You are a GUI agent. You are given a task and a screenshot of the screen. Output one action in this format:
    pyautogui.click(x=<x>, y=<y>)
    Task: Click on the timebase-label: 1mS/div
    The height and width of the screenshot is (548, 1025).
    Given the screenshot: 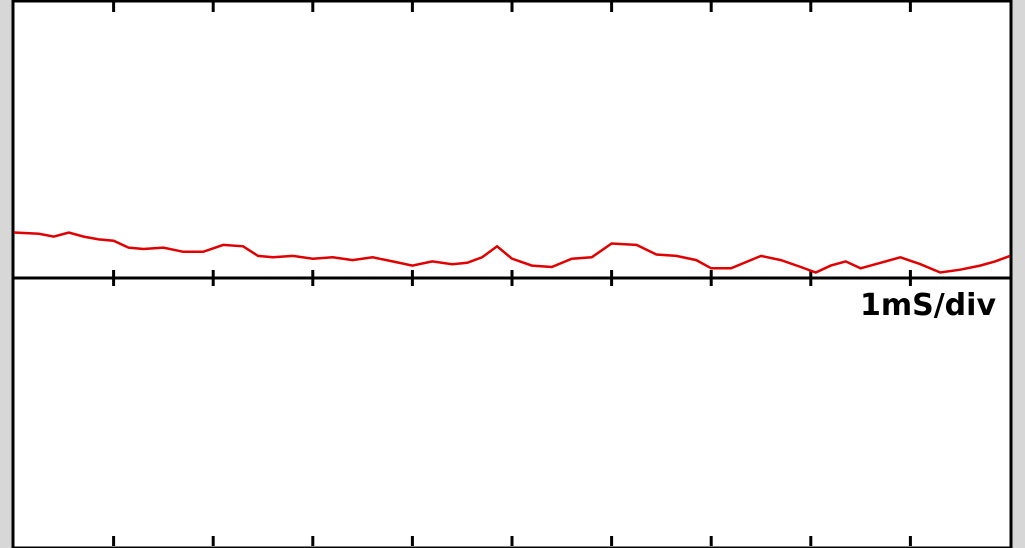 What is the action you would take?
    pyautogui.click(x=928, y=305)
    